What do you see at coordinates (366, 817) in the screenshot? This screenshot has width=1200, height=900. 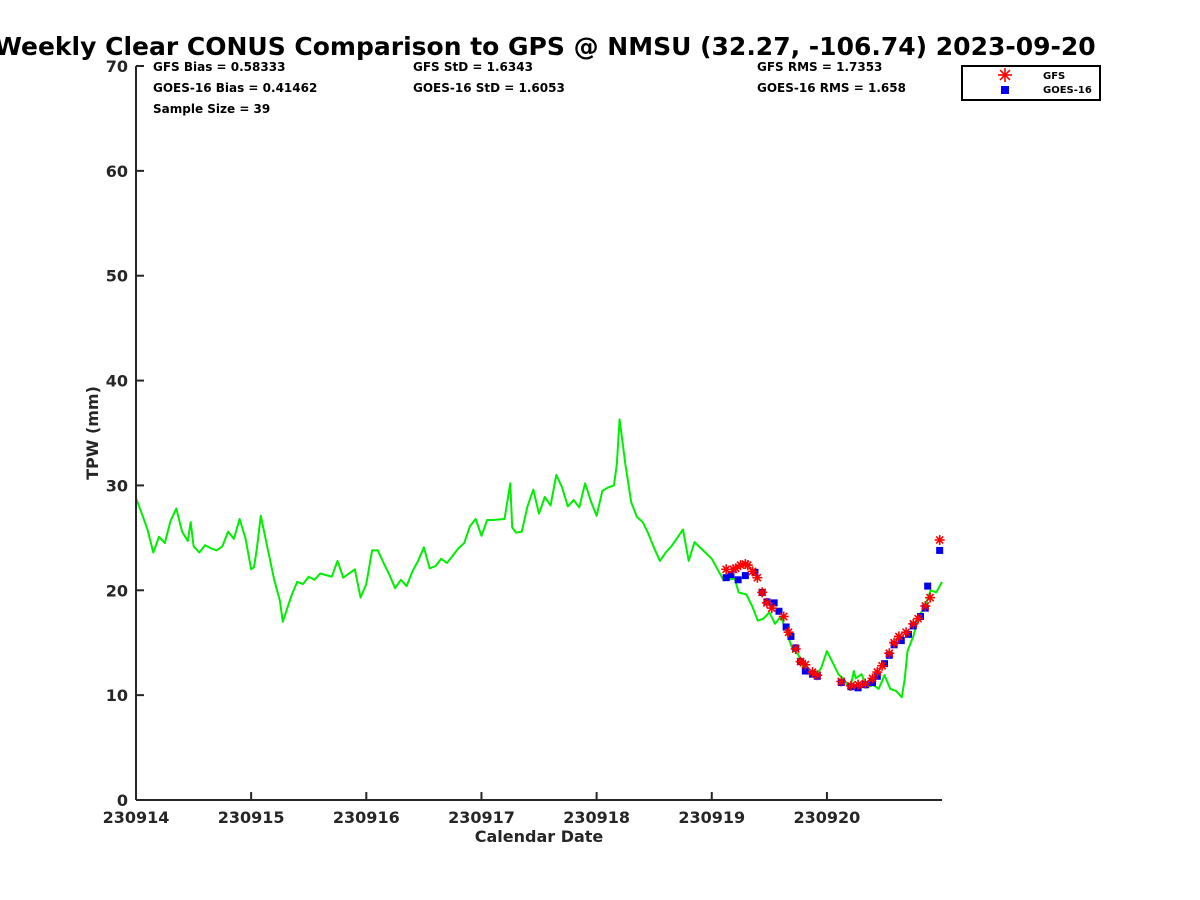 I see `x-tick-label: 230916` at bounding box center [366, 817].